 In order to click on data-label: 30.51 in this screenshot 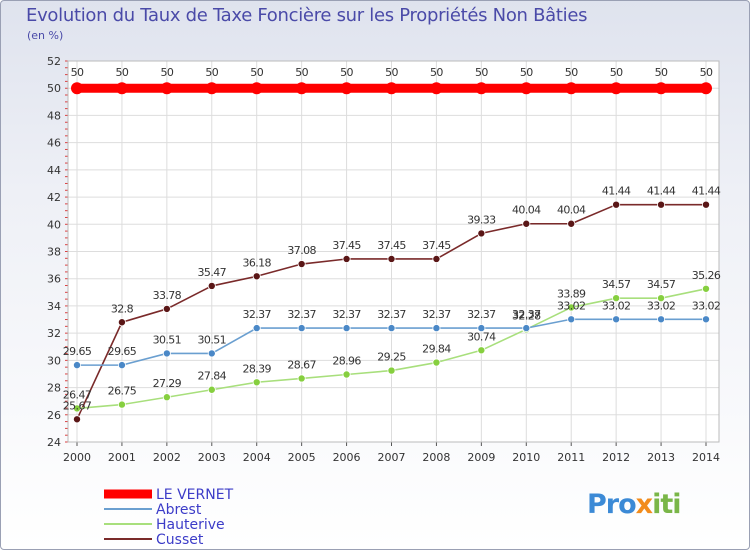, I will do `click(167, 339)`.